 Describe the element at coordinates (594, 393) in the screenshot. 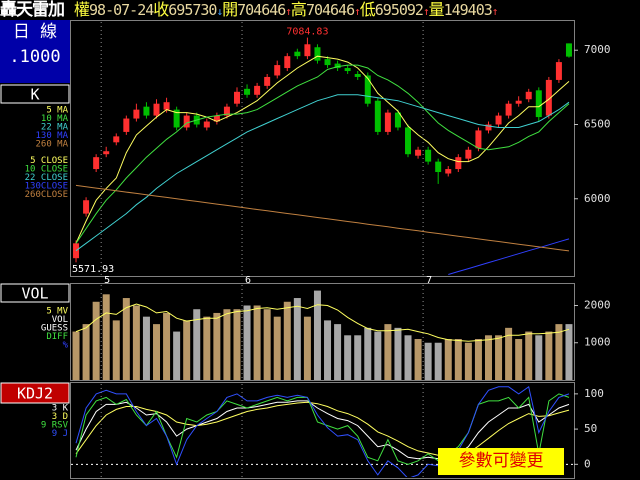

I see `y-tick-label: 100` at that location.